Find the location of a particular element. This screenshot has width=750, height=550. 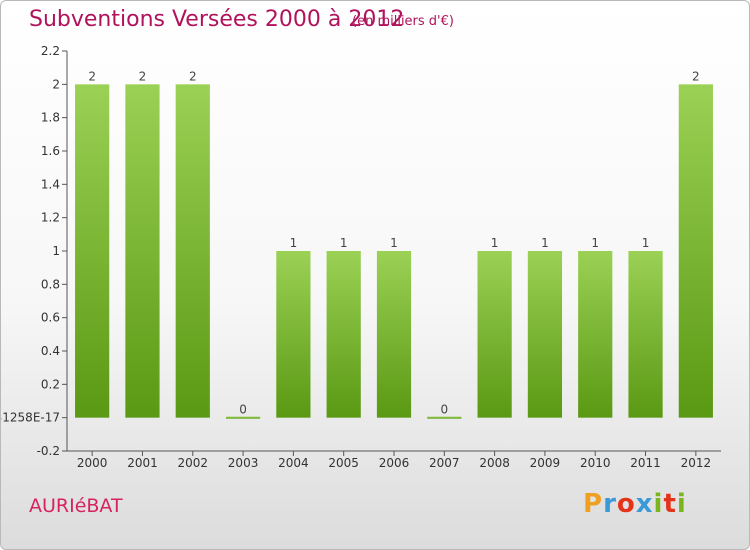

y-tick-label: 0.8 is located at coordinates (50, 284).